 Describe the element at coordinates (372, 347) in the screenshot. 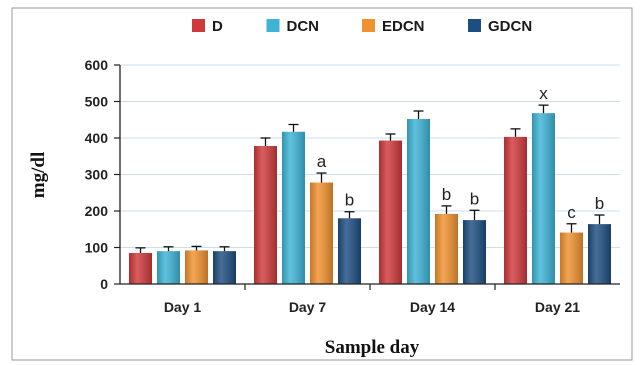

I see `x-axis-title: Sample day` at that location.